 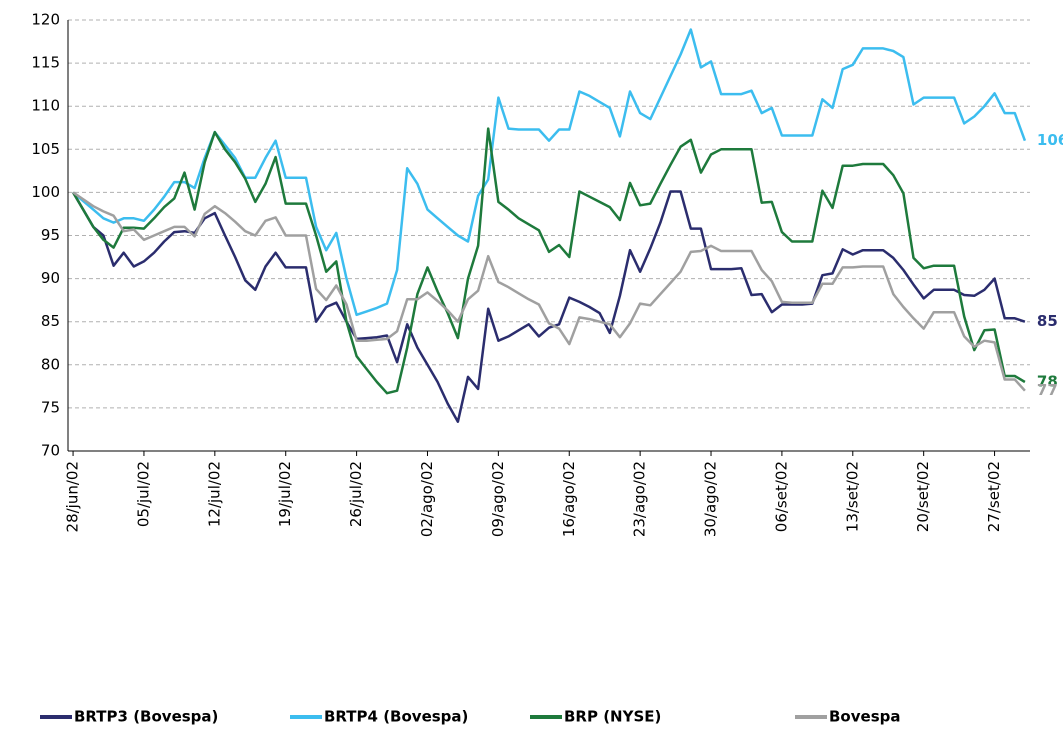 I want to click on y-tick-label: 110, so click(x=45, y=106).